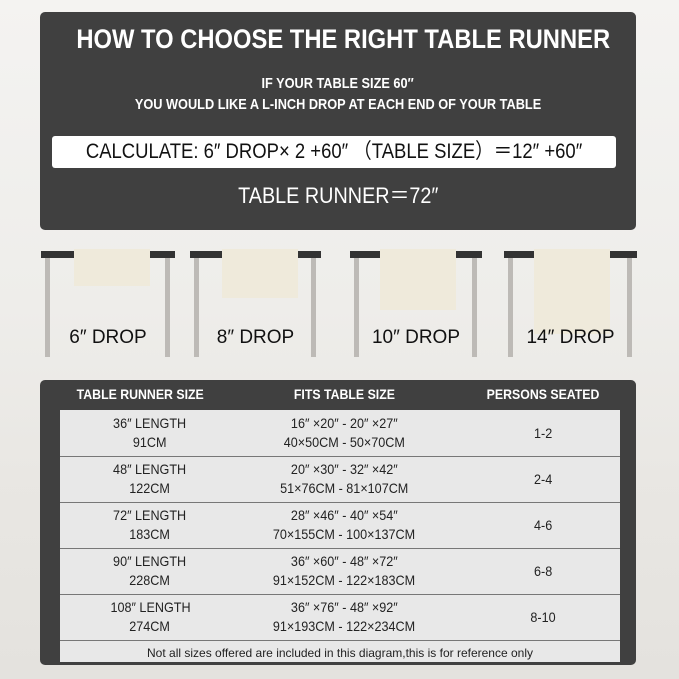 The image size is (679, 679). What do you see at coordinates (150, 561) in the screenshot?
I see `size-inches: 90″ LENGTH` at bounding box center [150, 561].